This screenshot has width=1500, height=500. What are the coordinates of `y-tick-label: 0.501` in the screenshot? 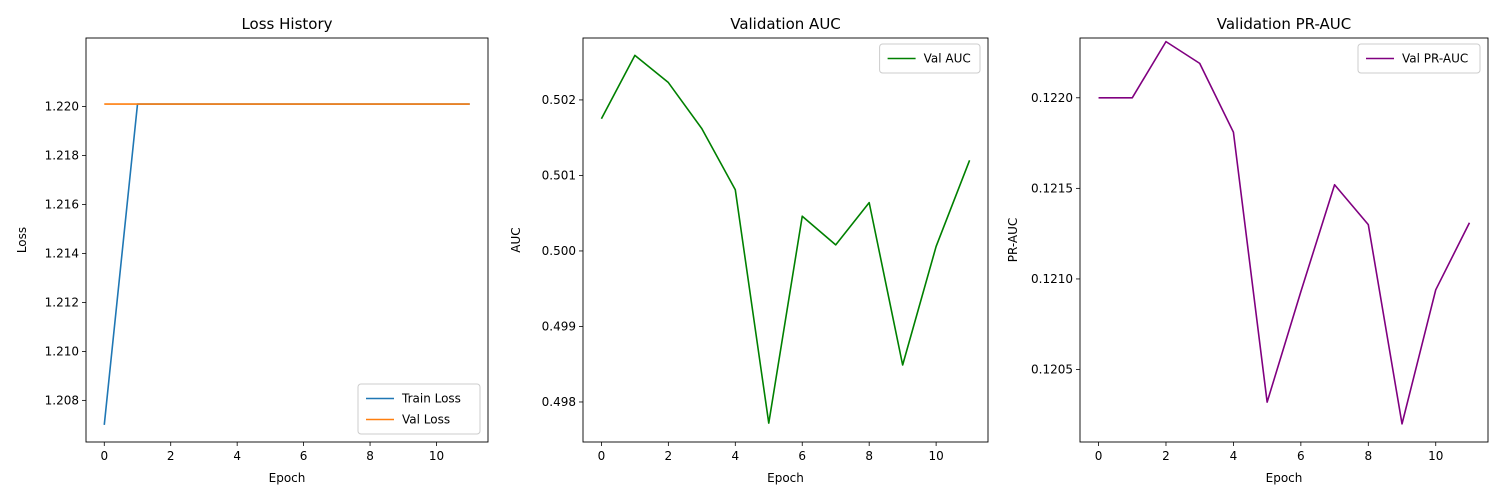 It's located at (559, 175).